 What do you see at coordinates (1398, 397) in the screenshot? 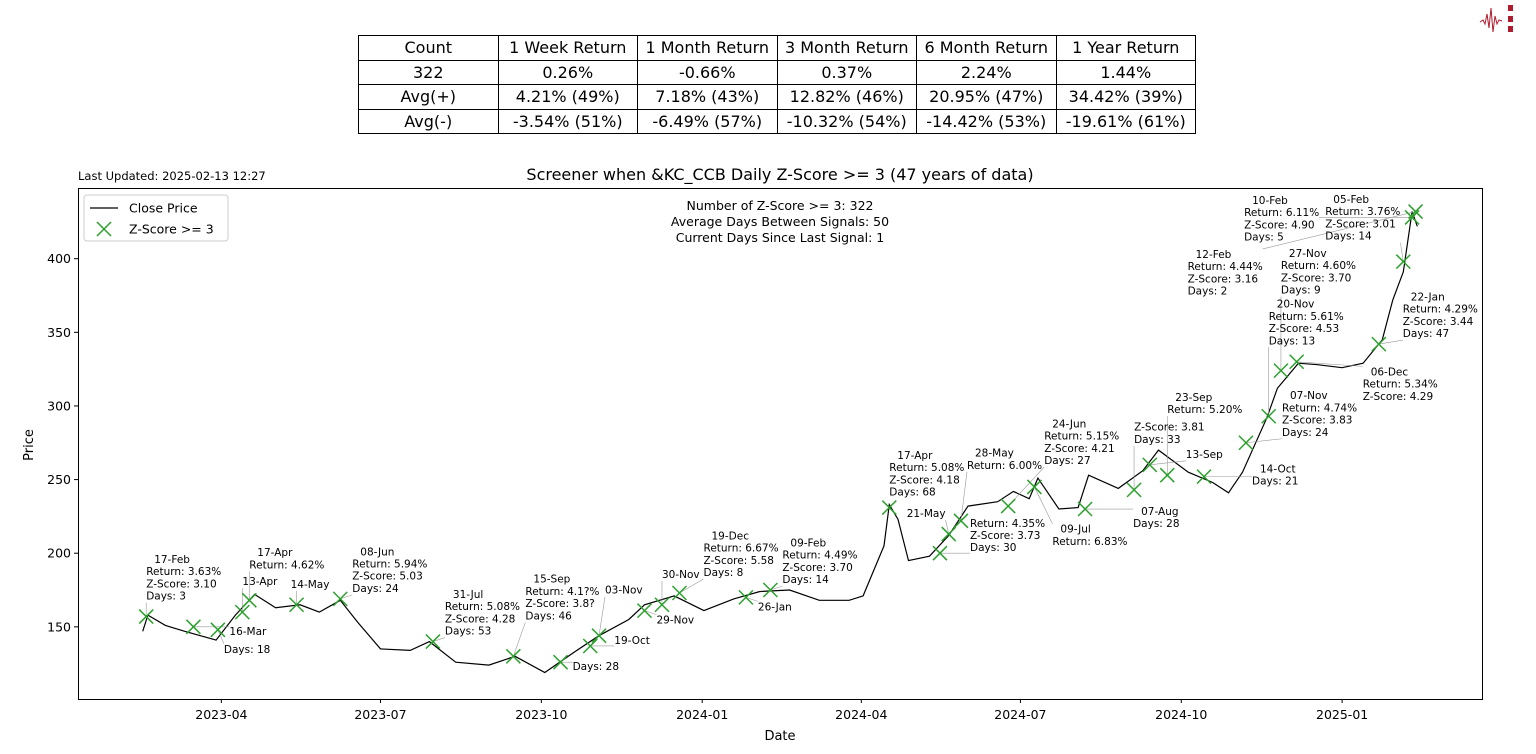
I see `signal-annotation: Z-Score: 4.29` at bounding box center [1398, 397].